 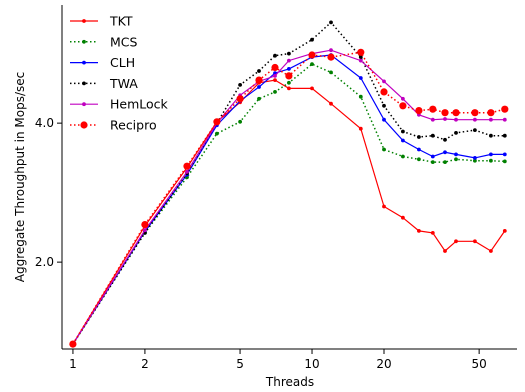 What do you see at coordinates (123, 83) in the screenshot?
I see `legend-label-twa: TWA` at bounding box center [123, 83].